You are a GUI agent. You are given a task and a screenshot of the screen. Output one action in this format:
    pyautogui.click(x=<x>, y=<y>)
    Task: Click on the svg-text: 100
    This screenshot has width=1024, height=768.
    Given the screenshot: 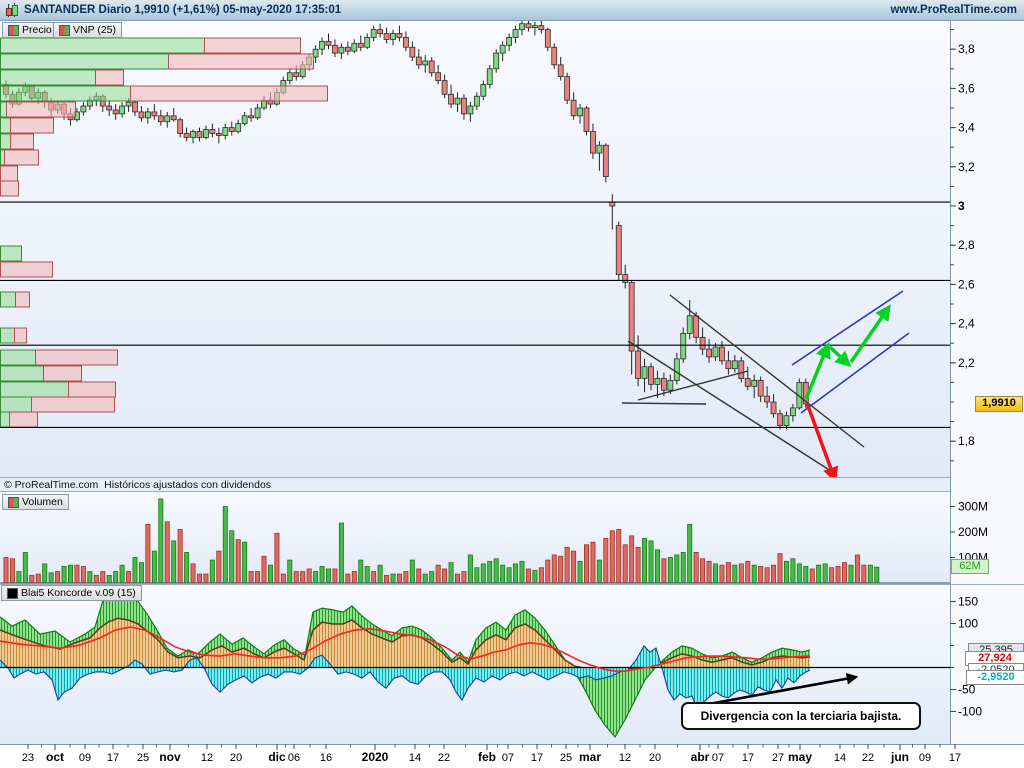 What is the action you would take?
    pyautogui.click(x=968, y=624)
    